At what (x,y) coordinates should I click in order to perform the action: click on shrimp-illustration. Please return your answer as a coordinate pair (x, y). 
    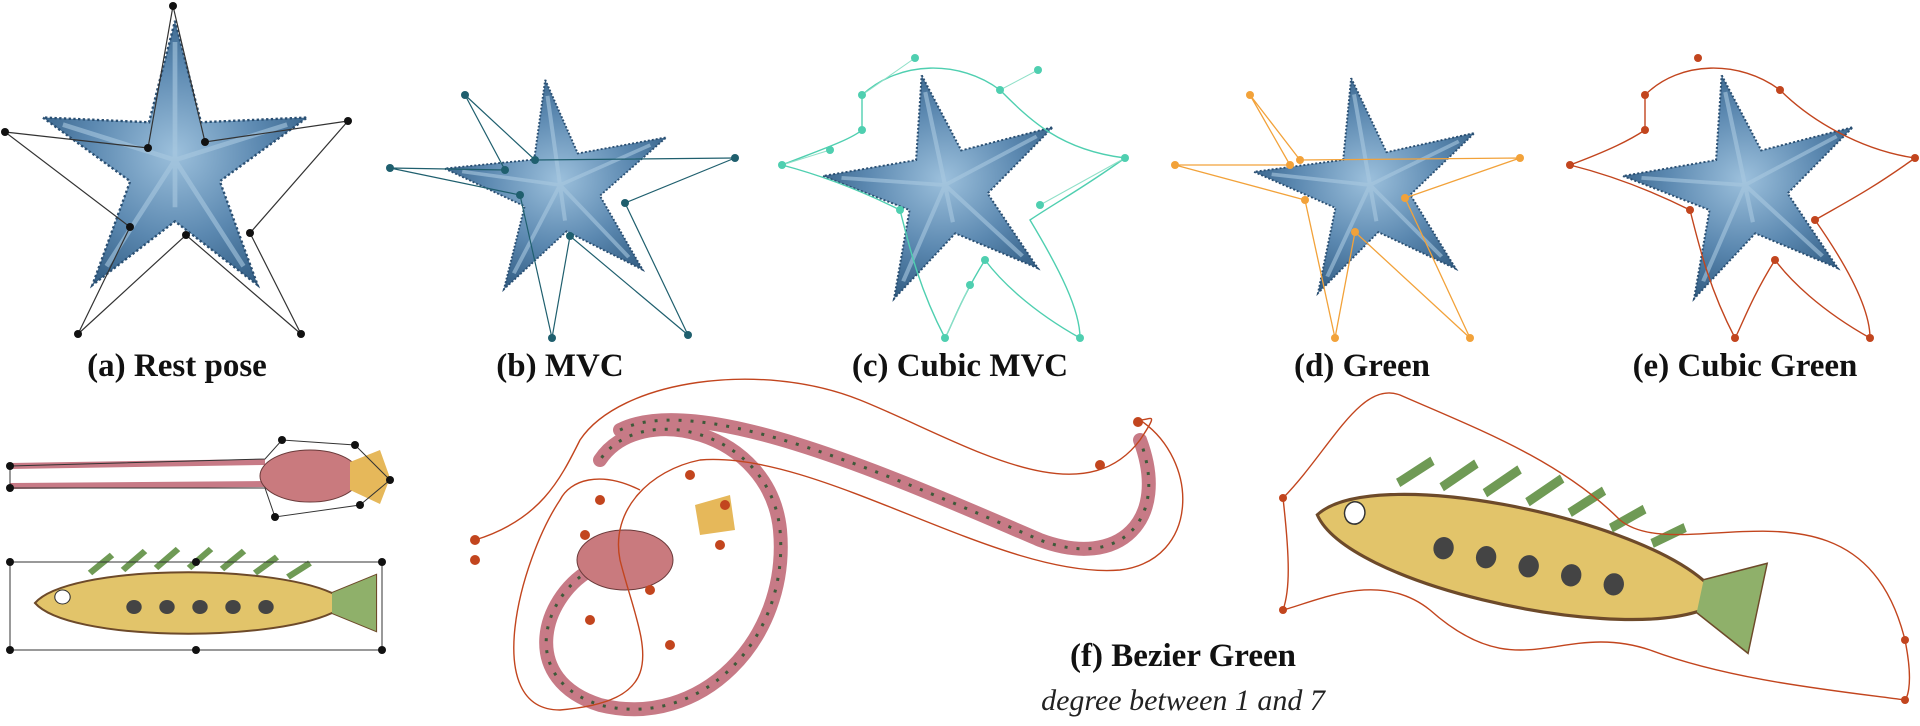
    Looking at the image, I should click on (199, 476).